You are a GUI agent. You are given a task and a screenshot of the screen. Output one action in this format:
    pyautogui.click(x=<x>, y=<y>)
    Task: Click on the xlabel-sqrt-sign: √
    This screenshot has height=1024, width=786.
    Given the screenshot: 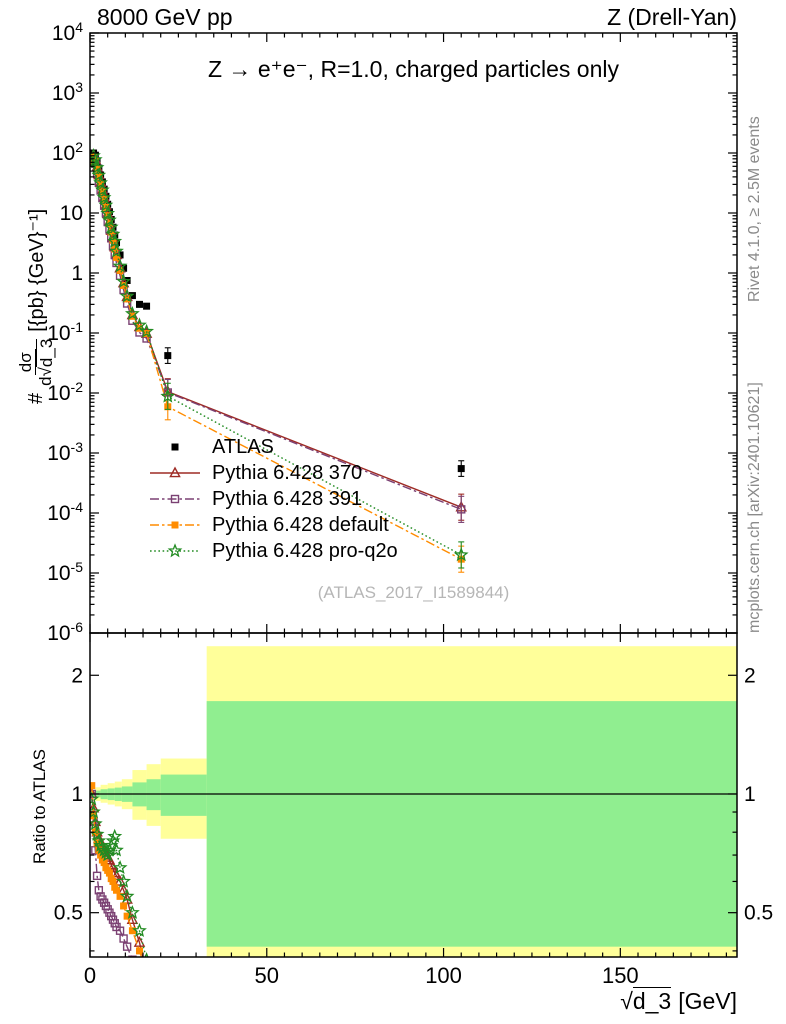 What is the action you would take?
    pyautogui.click(x=626, y=1001)
    